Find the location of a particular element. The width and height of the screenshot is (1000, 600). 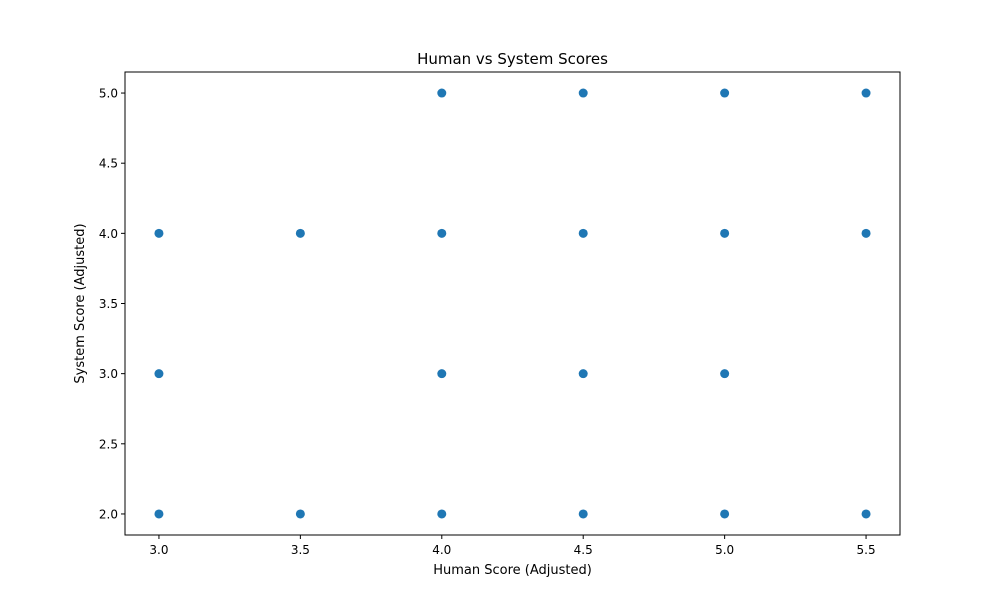

x-tick-label: 4.0 is located at coordinates (441, 550).